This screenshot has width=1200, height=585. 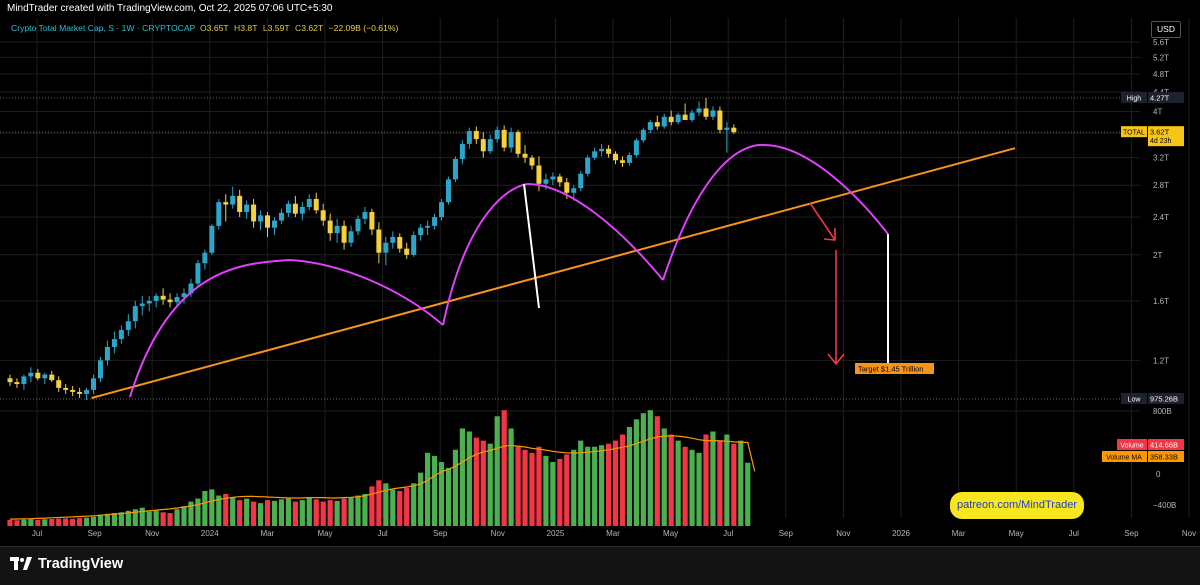 What do you see at coordinates (1164, 444) in the screenshot?
I see `volume-badge-value: 414.66B` at bounding box center [1164, 444].